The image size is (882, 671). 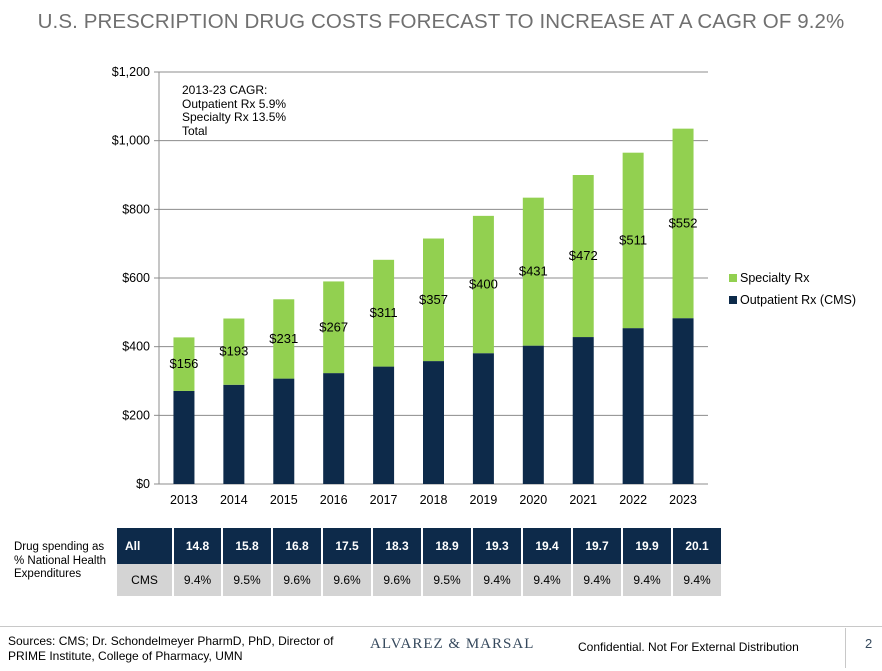 I want to click on chart-legend: Specialty Rx Outpatient Rx (CMS), so click(x=792, y=289).